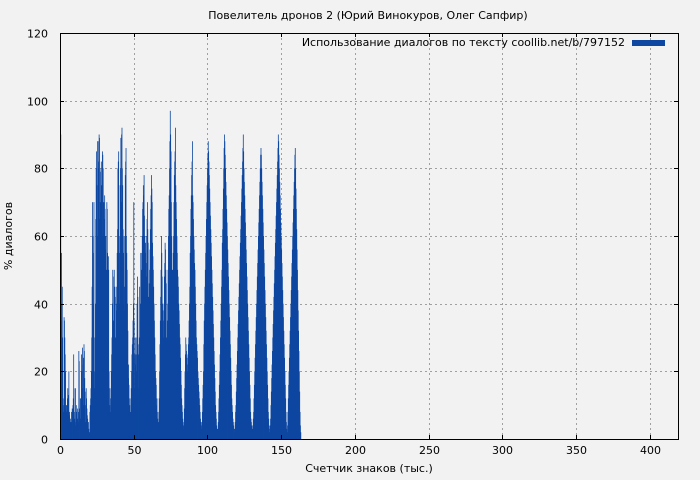 The height and width of the screenshot is (480, 700). Describe the element at coordinates (41, 372) in the screenshot. I see `y-tick-label: 20` at that location.